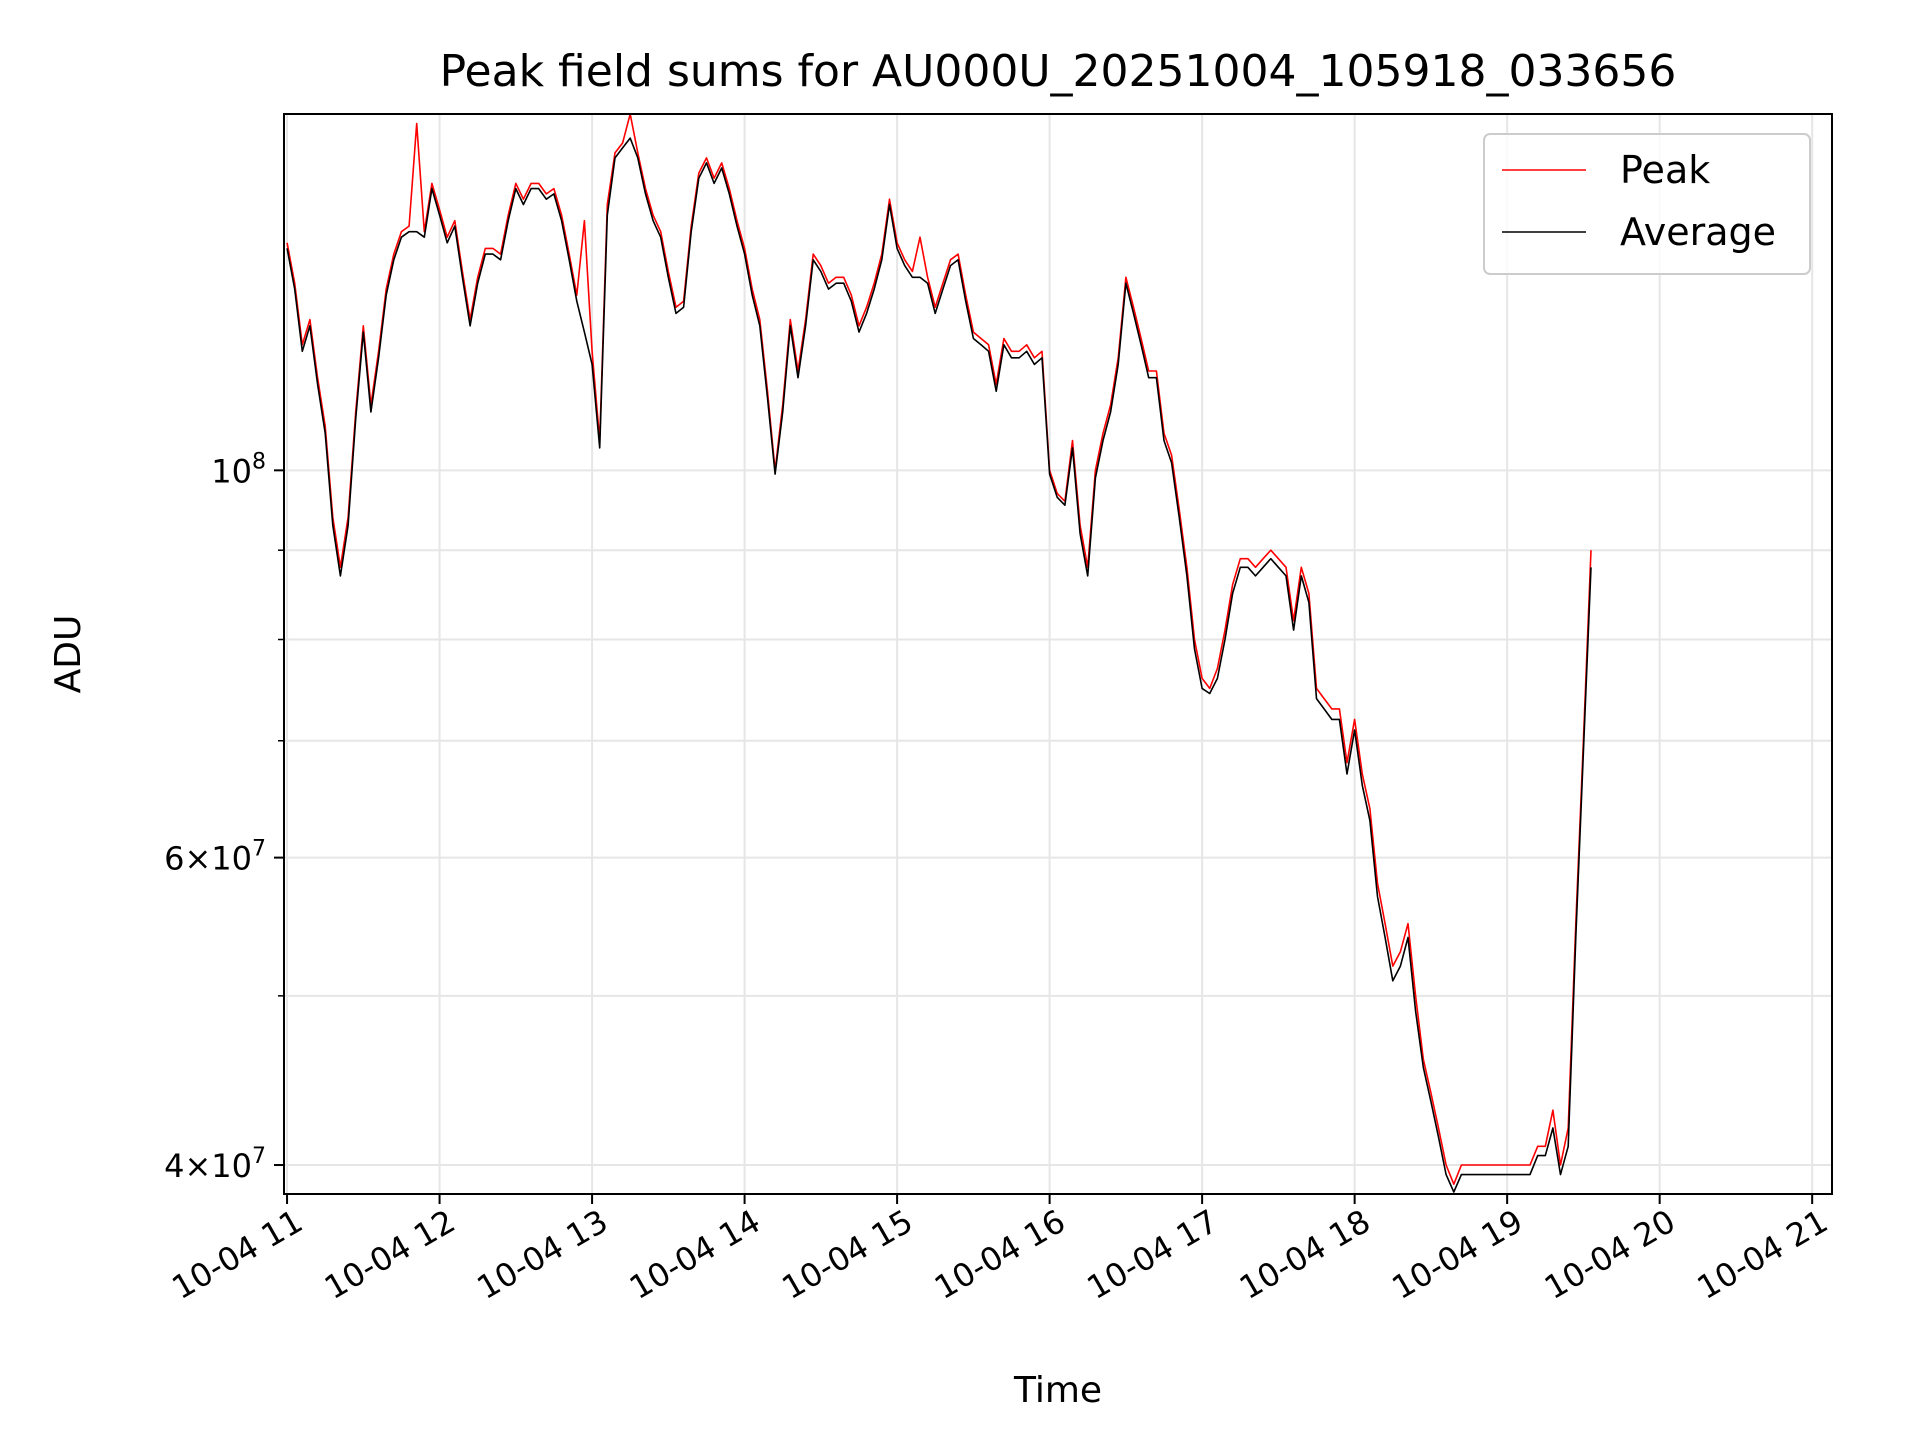  I want to click on legend-label-average: Average, so click(1698, 232).